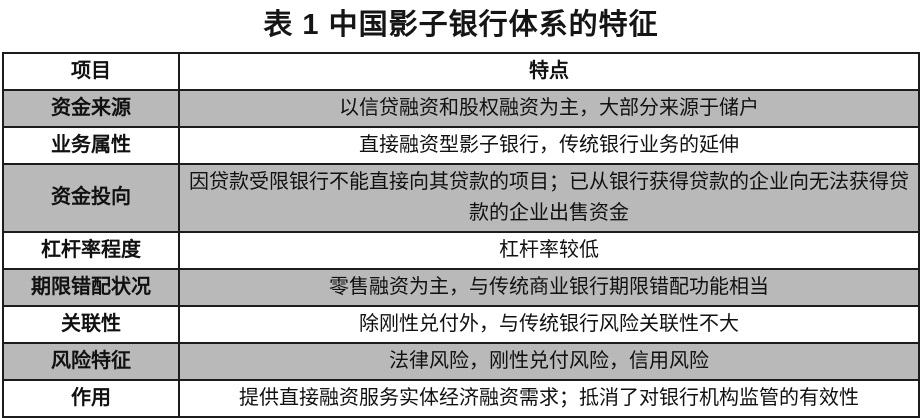  Describe the element at coordinates (91, 324) in the screenshot. I see `item-cell: 关联性` at that location.